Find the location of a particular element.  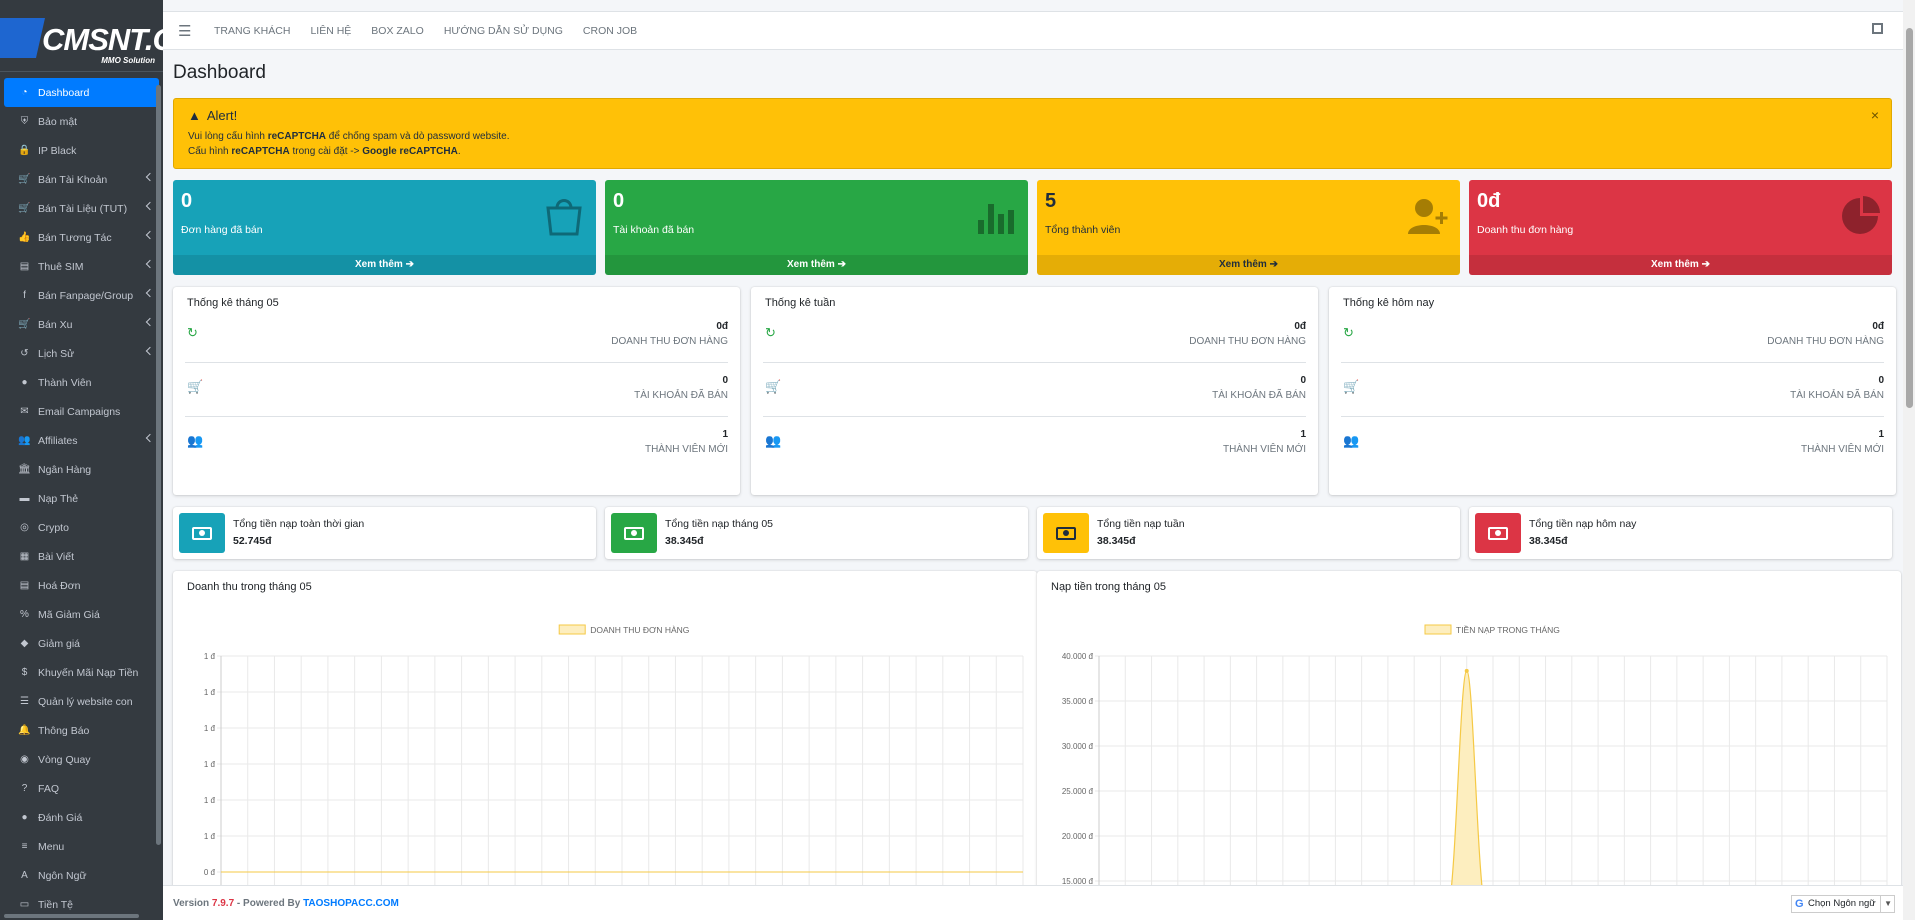

sidebar-item-27: A Ngôn Ngữ is located at coordinates (81, 875).